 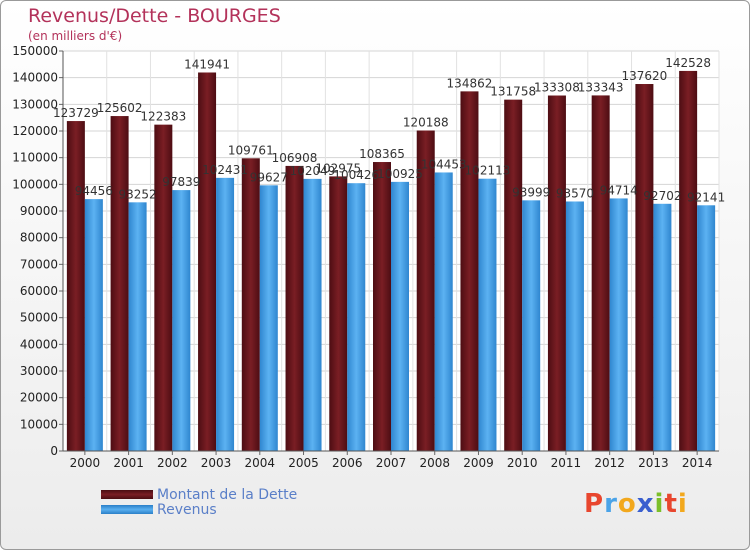 What do you see at coordinates (39, 398) in the screenshot?
I see `y-tick-label: 20000` at bounding box center [39, 398].